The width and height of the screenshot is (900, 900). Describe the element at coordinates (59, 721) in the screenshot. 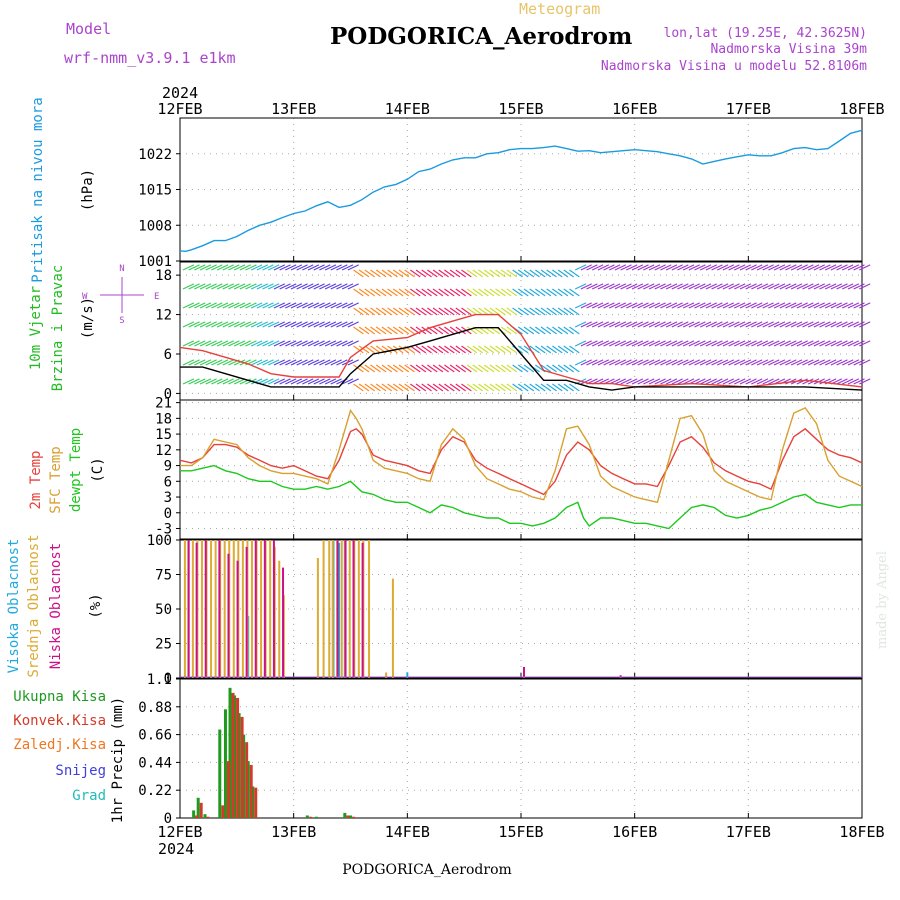

I see `precip-legend-1: Konvek.Kisa` at that location.